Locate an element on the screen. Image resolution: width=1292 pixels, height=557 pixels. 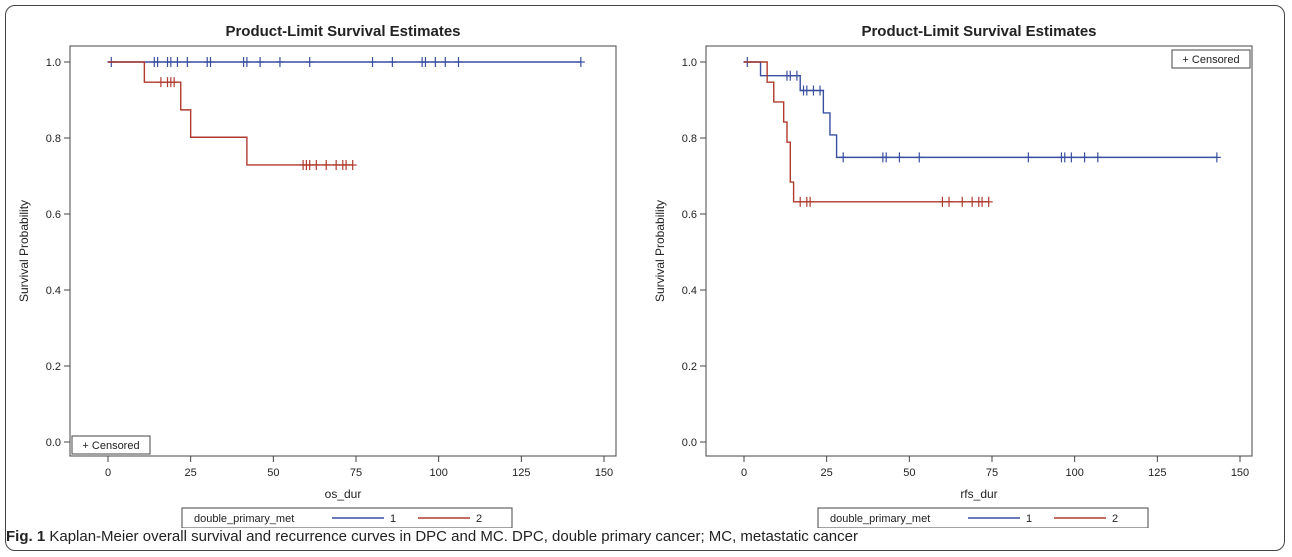
x-axis-label: os_dur is located at coordinates (343, 494).